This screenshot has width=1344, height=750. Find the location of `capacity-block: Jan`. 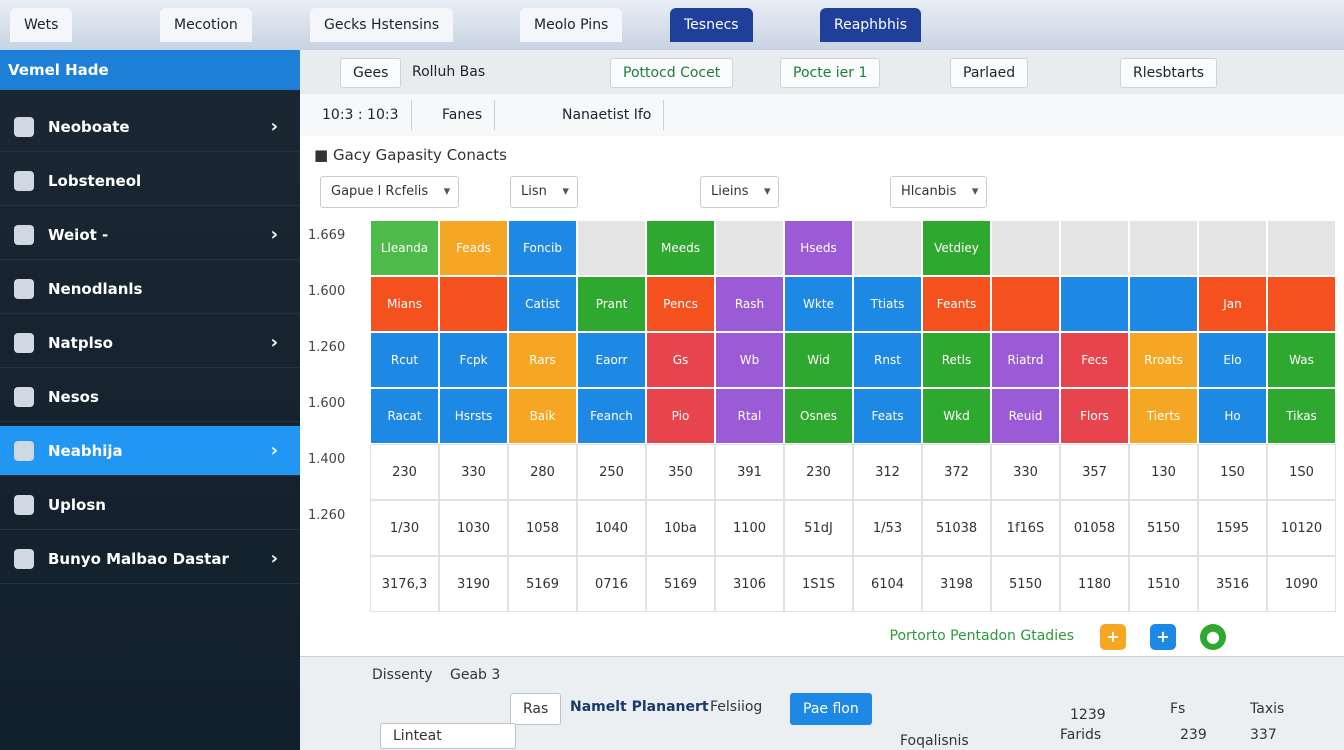

capacity-block: Jan is located at coordinates (1232, 304).